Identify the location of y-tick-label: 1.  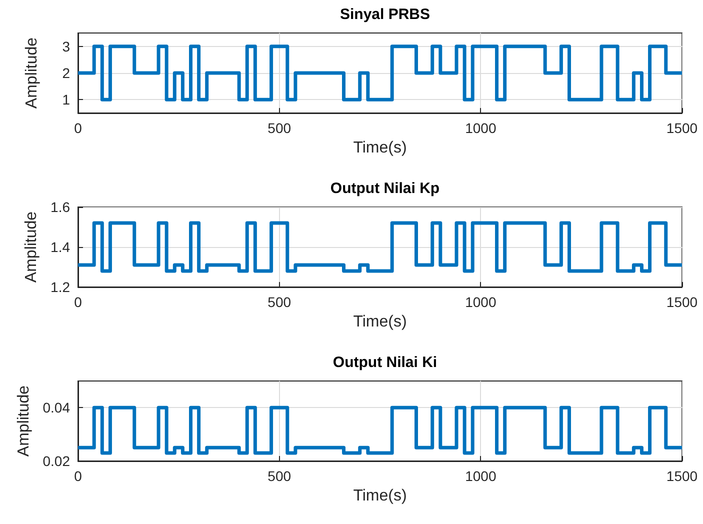
(66, 100).